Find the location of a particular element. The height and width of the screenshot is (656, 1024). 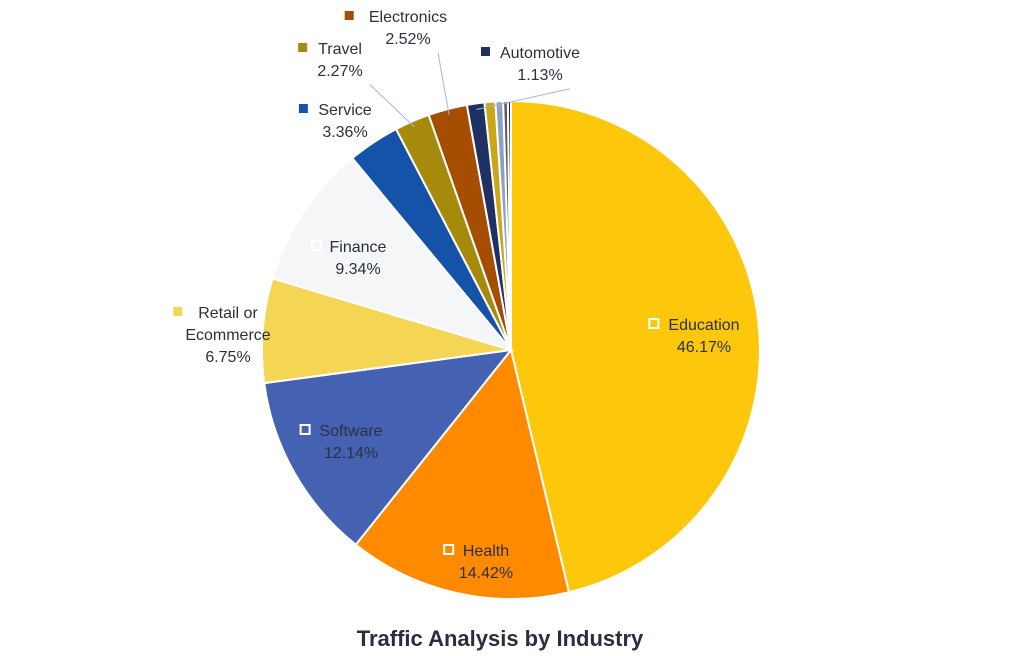

slice-value-finance: 9.34% is located at coordinates (357, 269).